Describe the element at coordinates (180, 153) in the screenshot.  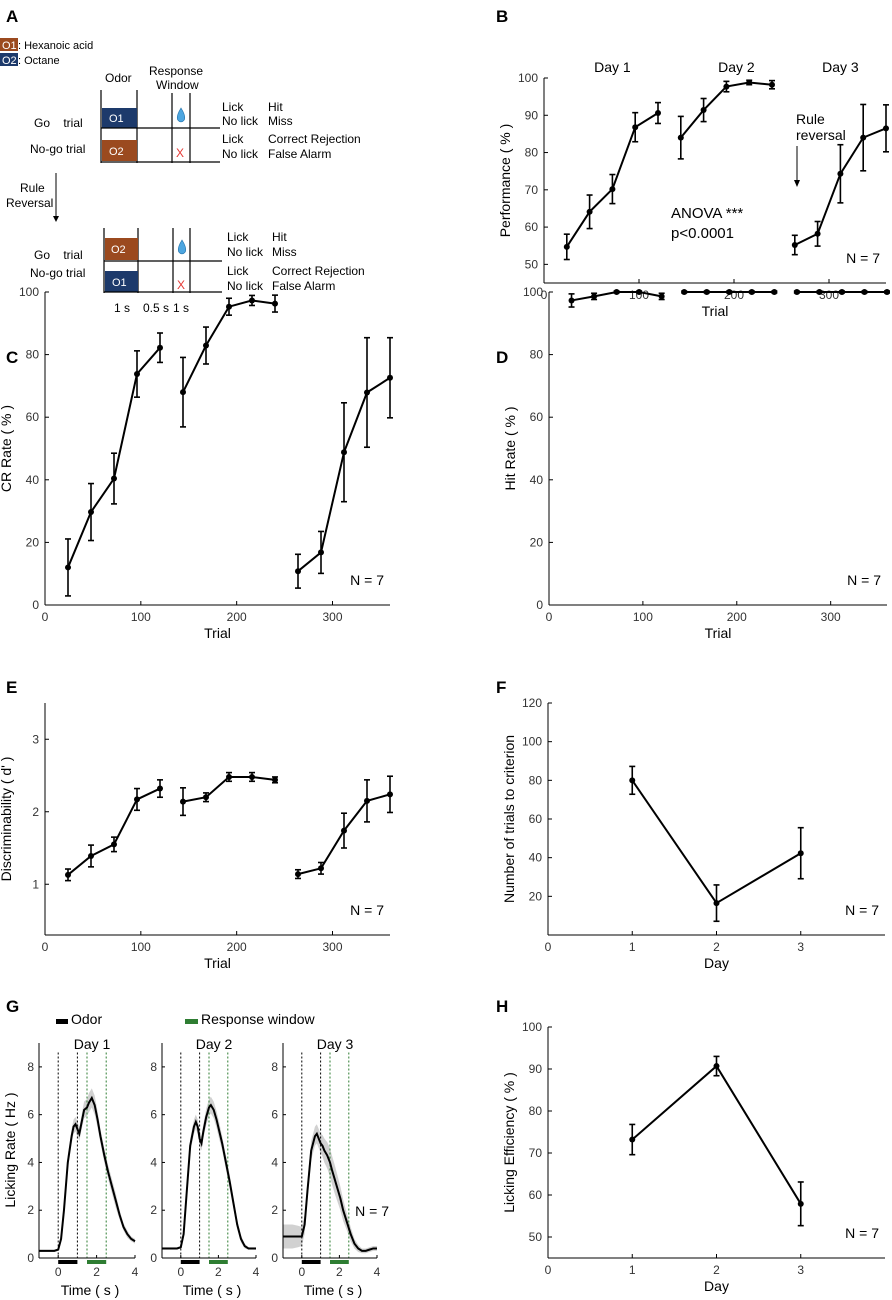
I see `sch1-x-mark: X` at that location.